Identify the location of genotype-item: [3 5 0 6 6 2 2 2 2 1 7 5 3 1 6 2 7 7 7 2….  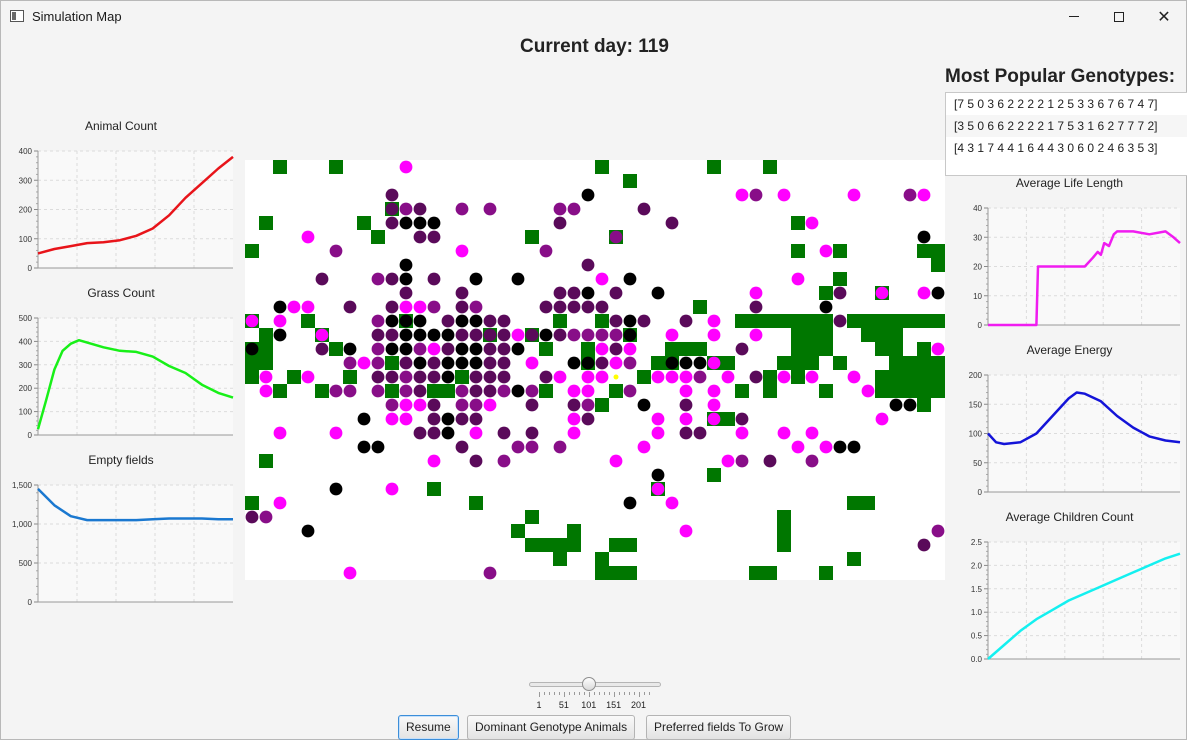
(1066, 126).